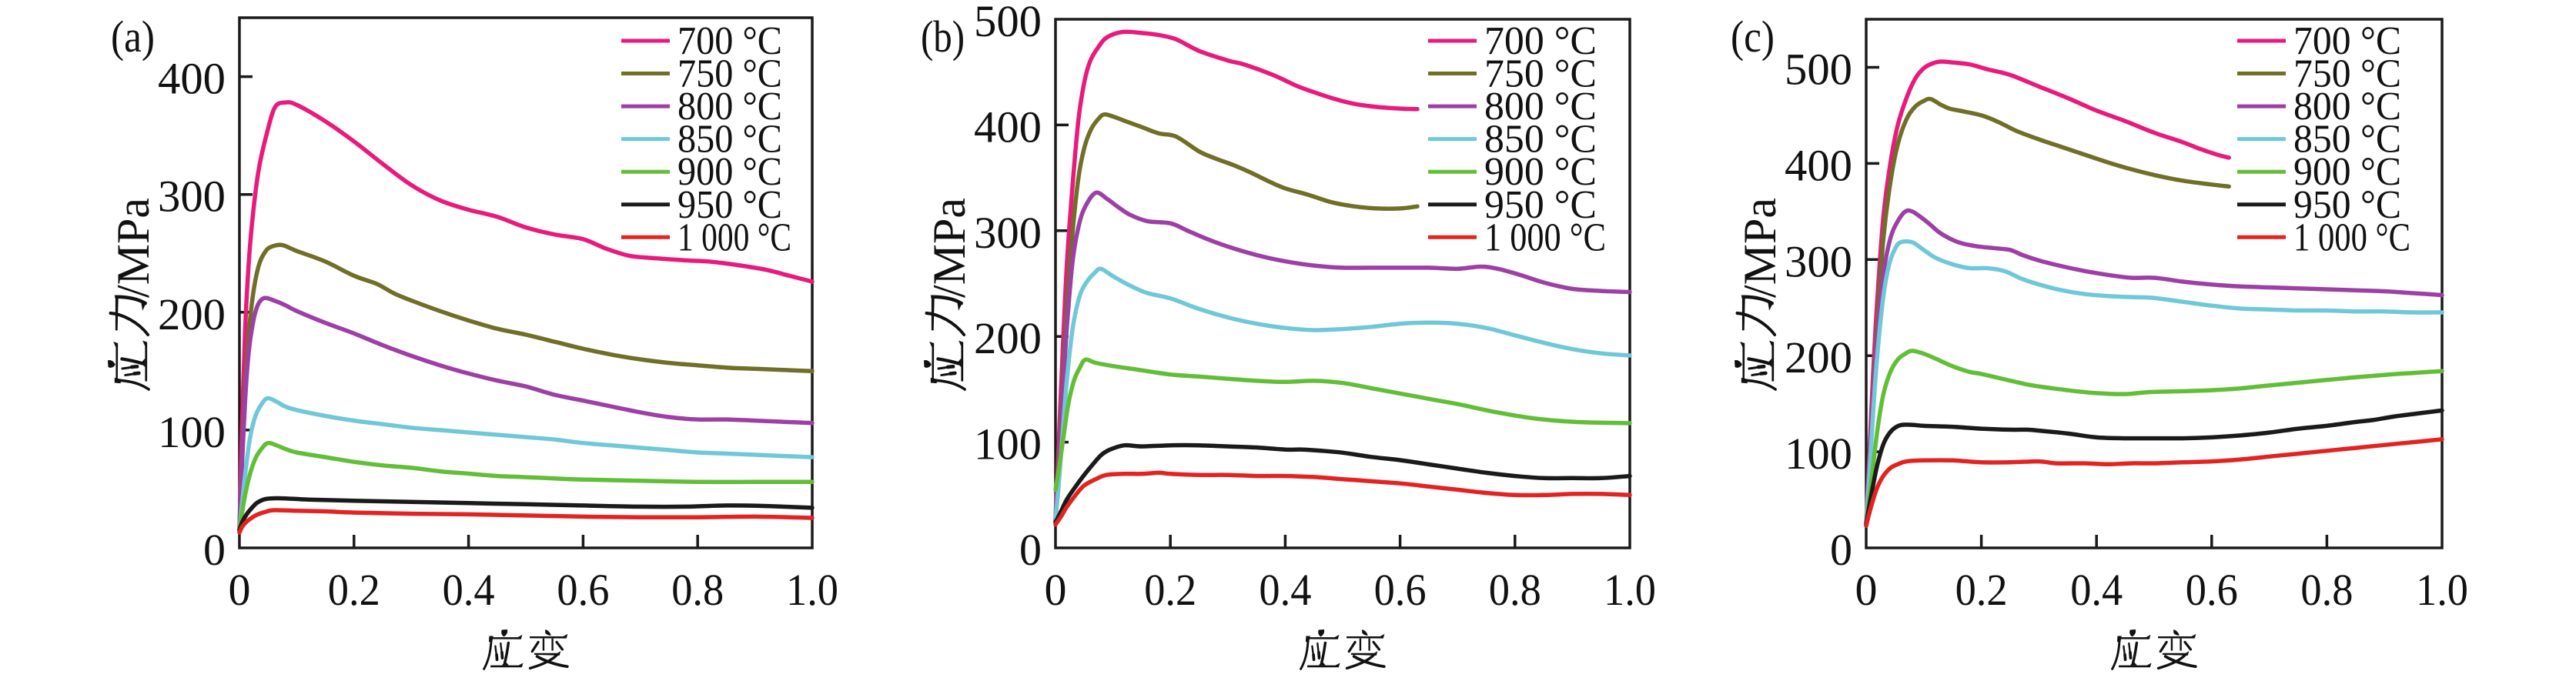  What do you see at coordinates (133, 37) in the screenshot?
I see `svg-text: (a)` at bounding box center [133, 37].